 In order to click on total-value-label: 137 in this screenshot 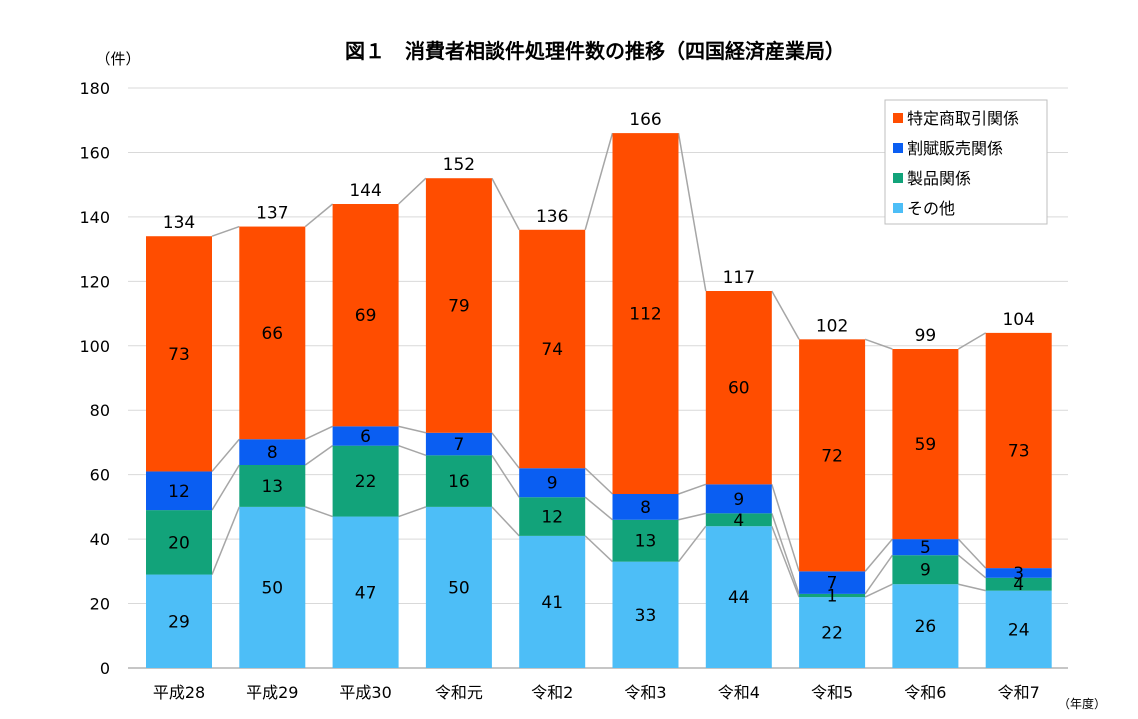, I will do `click(272, 214)`.